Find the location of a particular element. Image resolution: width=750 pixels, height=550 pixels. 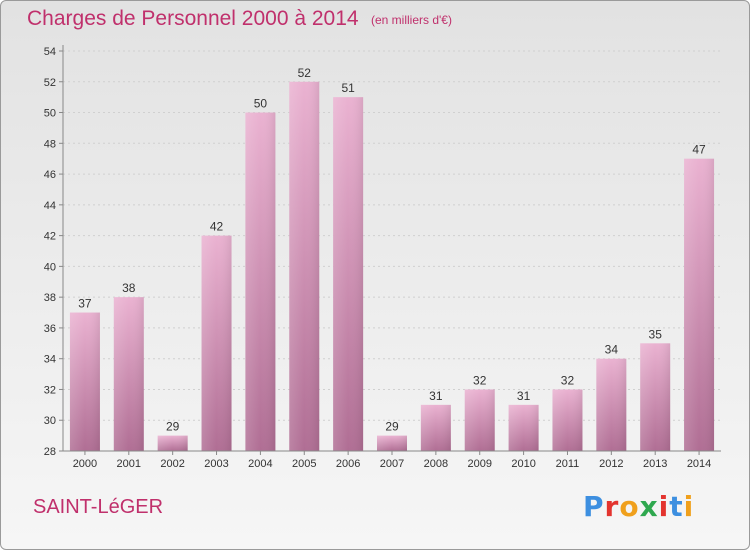

x-tick-label: 2000 is located at coordinates (85, 464).